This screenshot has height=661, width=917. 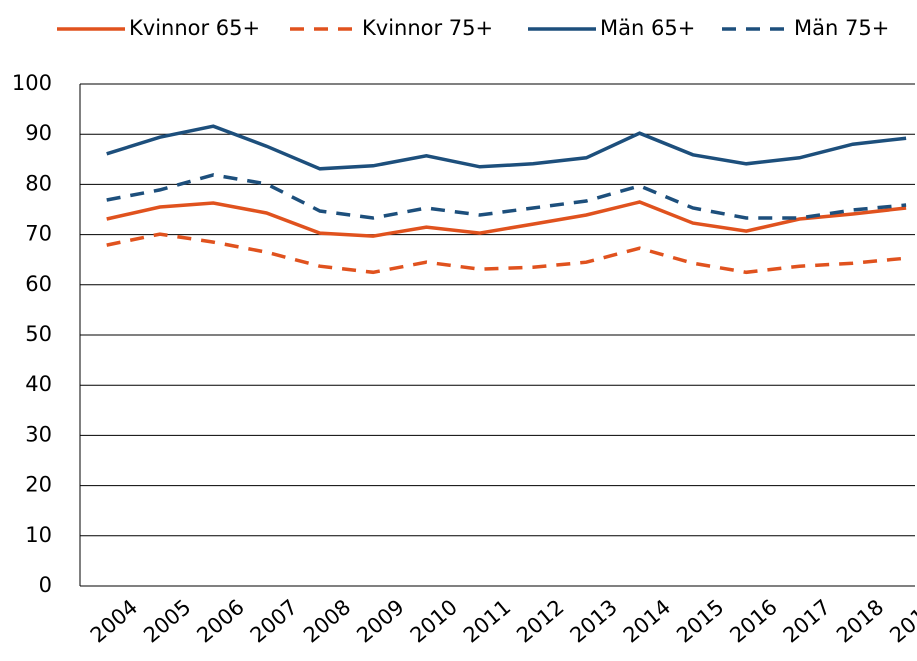 What do you see at coordinates (194, 28) in the screenshot?
I see `legend-label: Kvinnor 65+` at bounding box center [194, 28].